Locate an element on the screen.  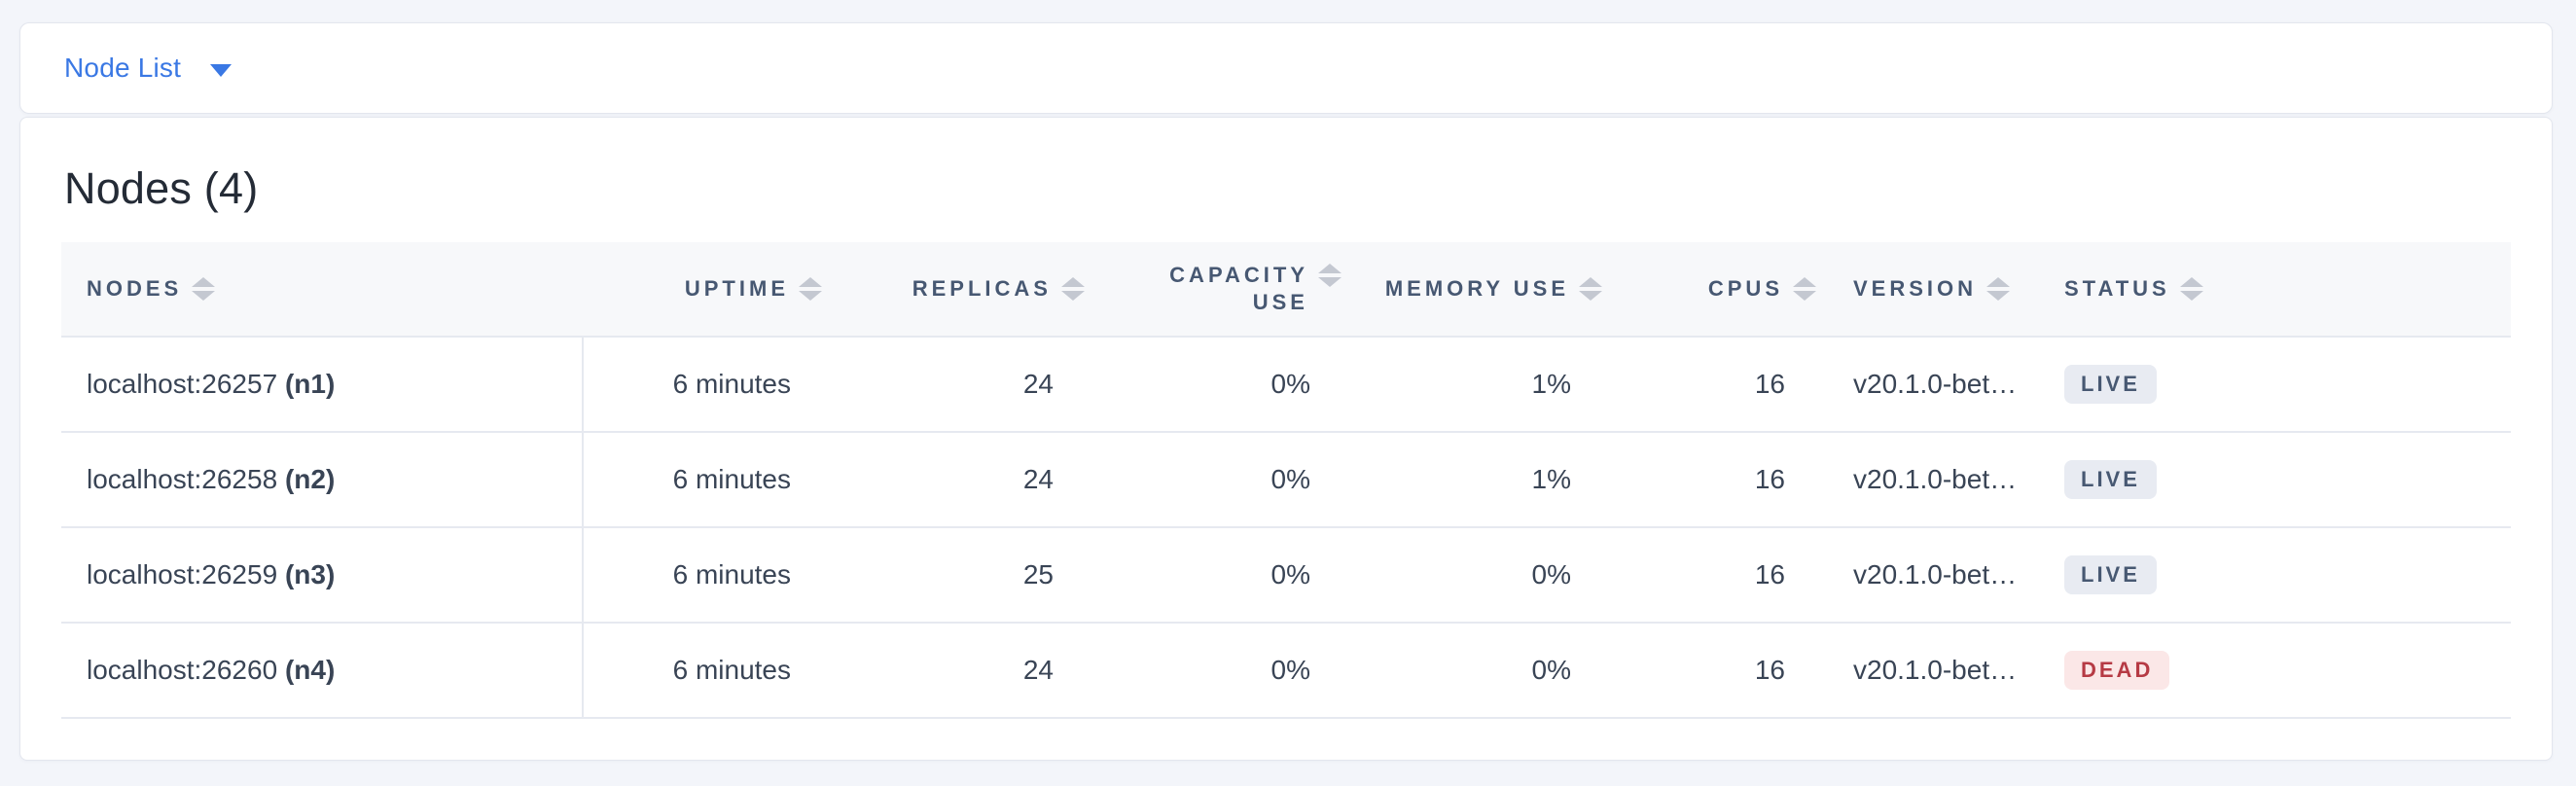
column-header-version: VERSION is located at coordinates (1941, 290).